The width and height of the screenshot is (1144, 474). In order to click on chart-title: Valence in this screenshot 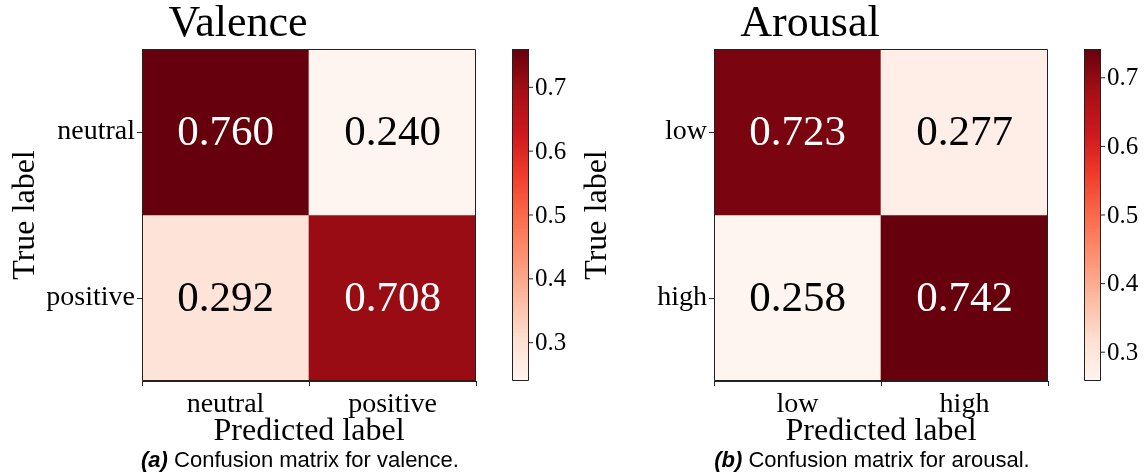, I will do `click(238, 23)`.